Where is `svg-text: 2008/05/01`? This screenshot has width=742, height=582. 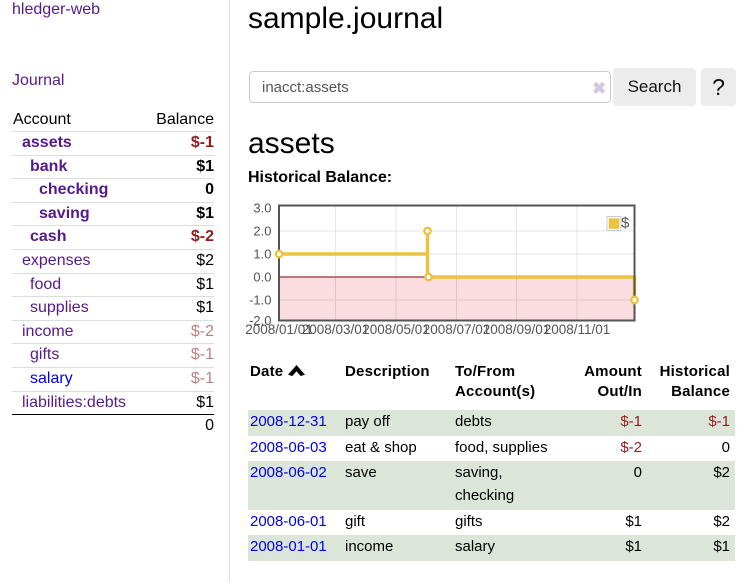
svg-text: 2008/05/01 is located at coordinates (396, 329).